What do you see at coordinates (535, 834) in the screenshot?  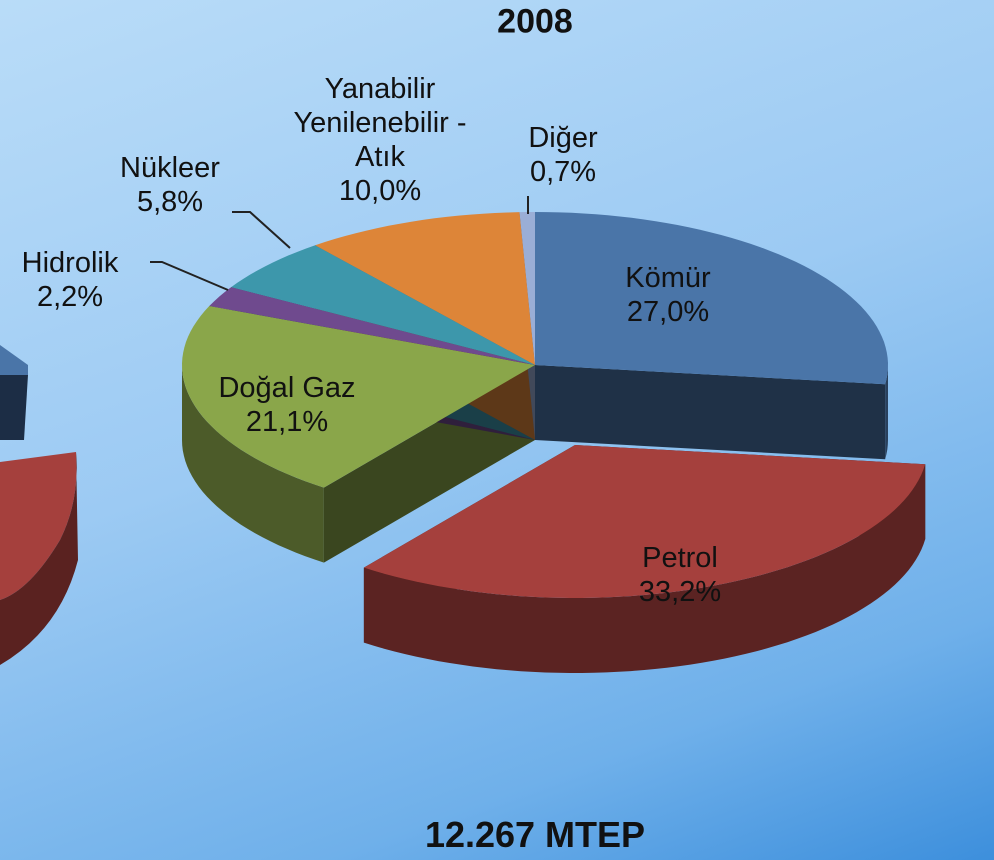 I see `footer: 12.267 MTEP` at bounding box center [535, 834].